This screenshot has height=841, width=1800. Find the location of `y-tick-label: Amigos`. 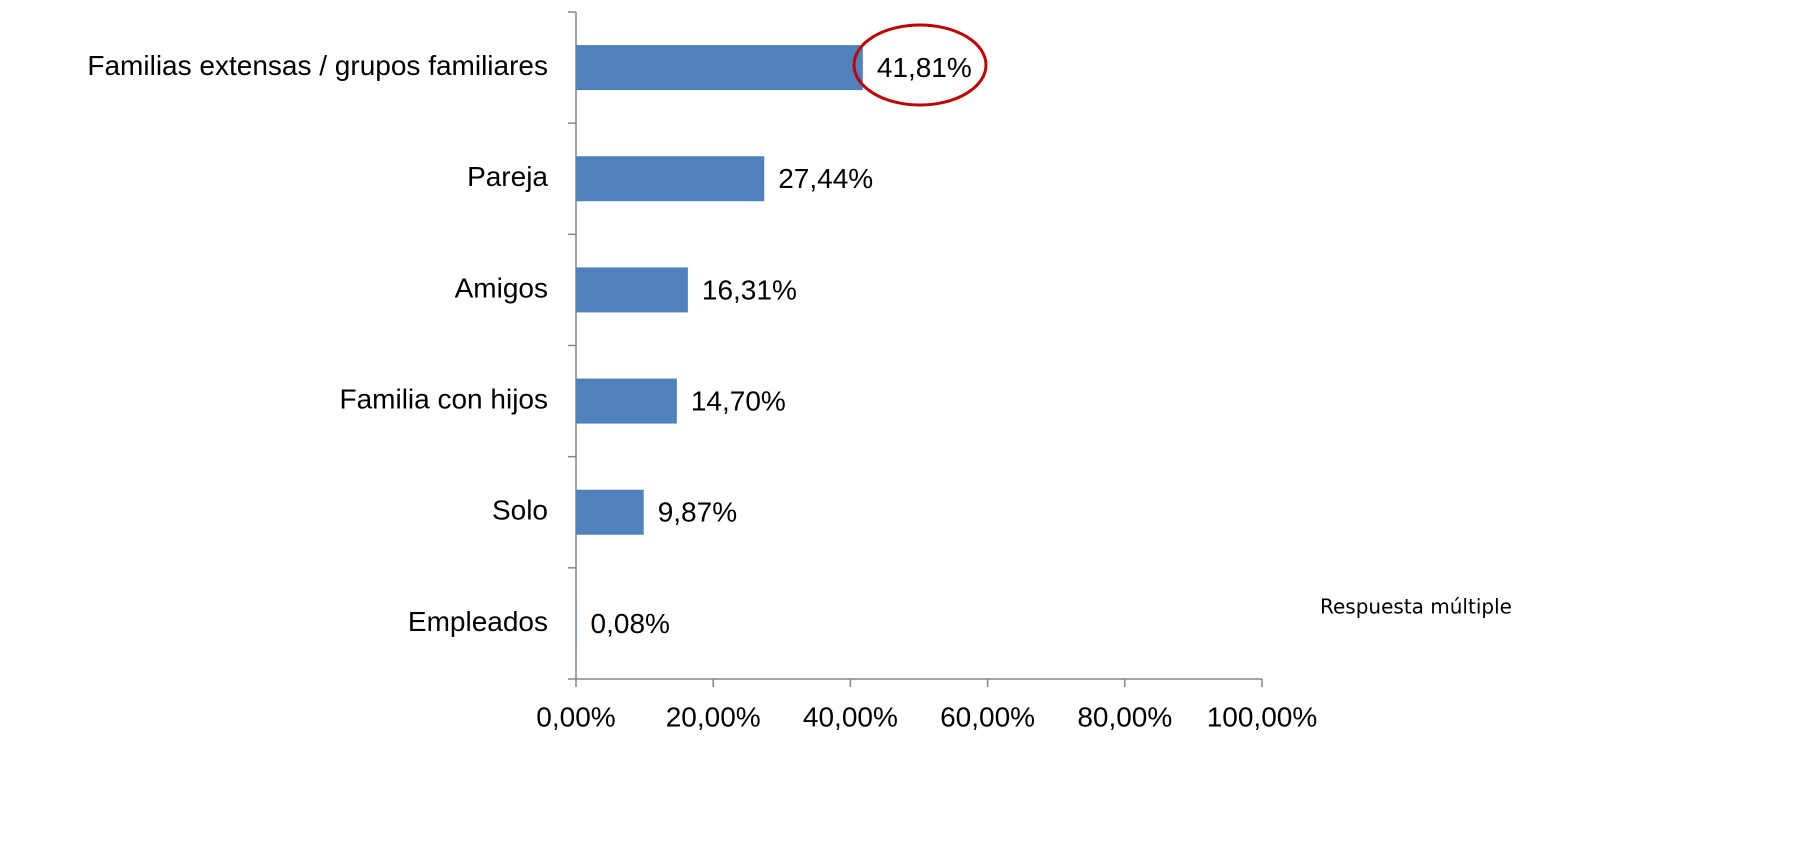

y-tick-label: Amigos is located at coordinates (501, 287).